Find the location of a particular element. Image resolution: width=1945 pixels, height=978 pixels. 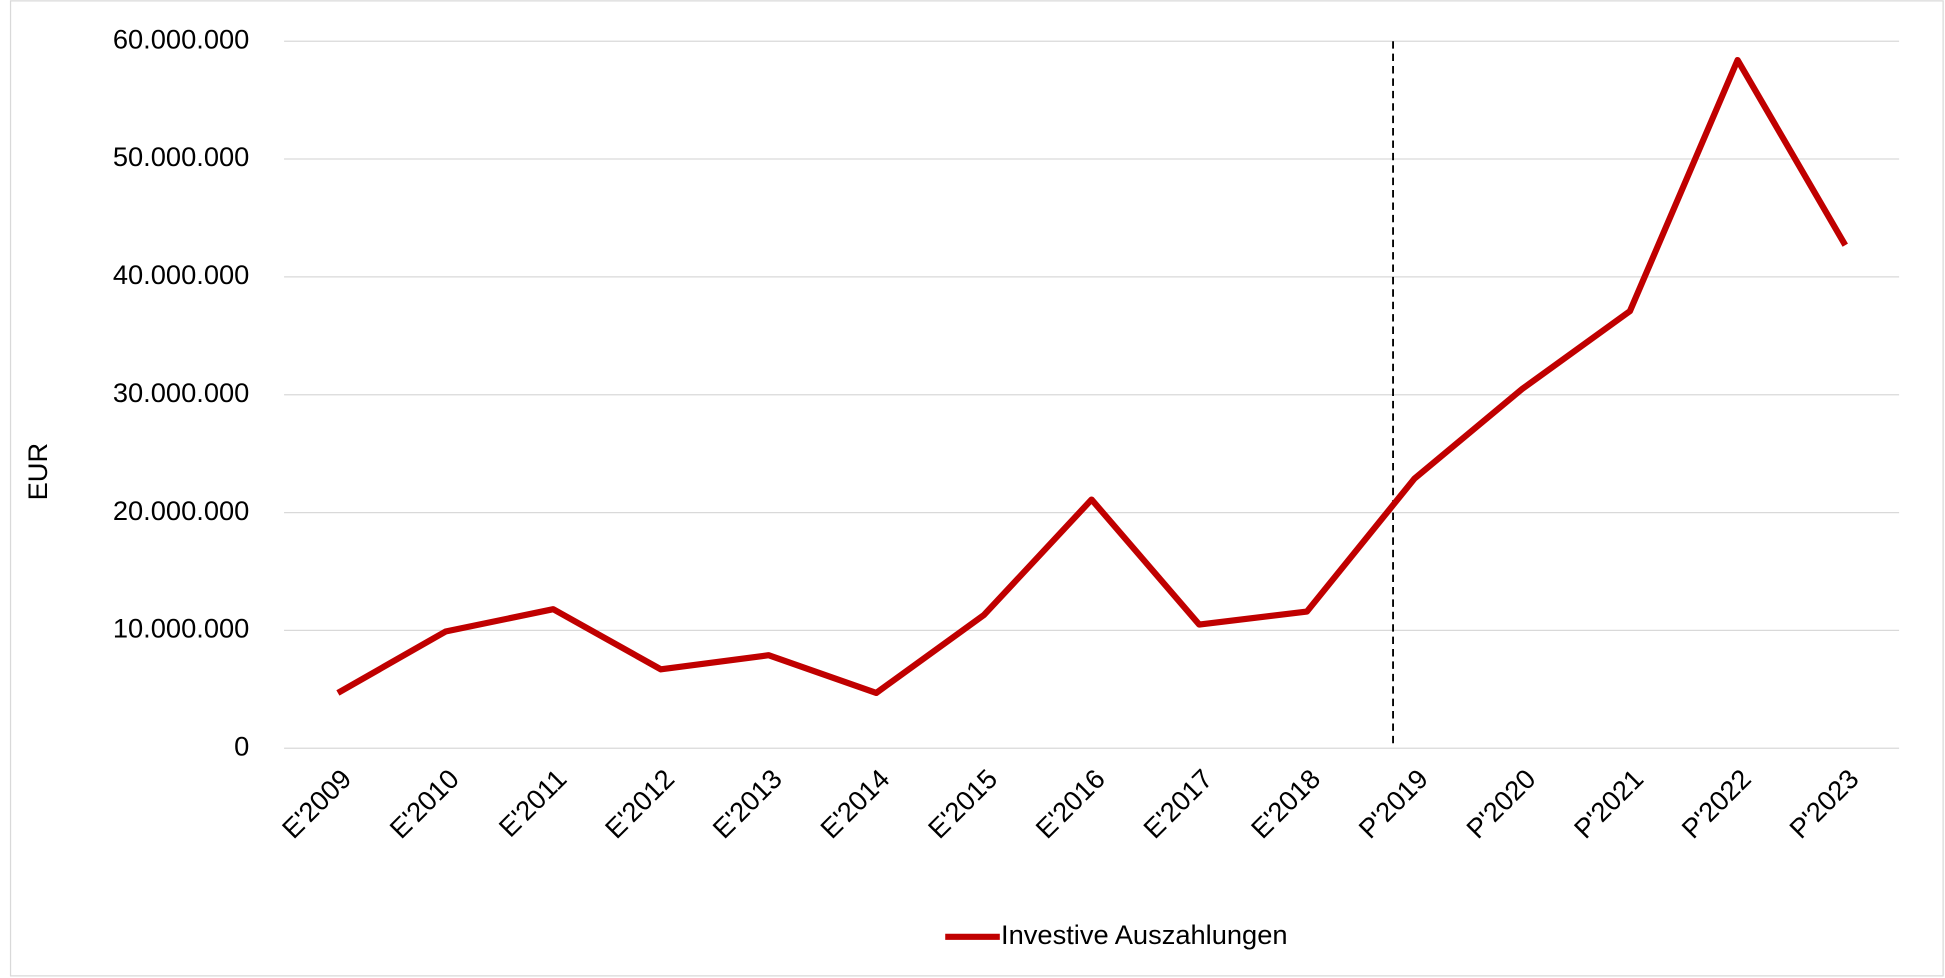

legend-label: Investive Auszahlungen is located at coordinates (1144, 934).